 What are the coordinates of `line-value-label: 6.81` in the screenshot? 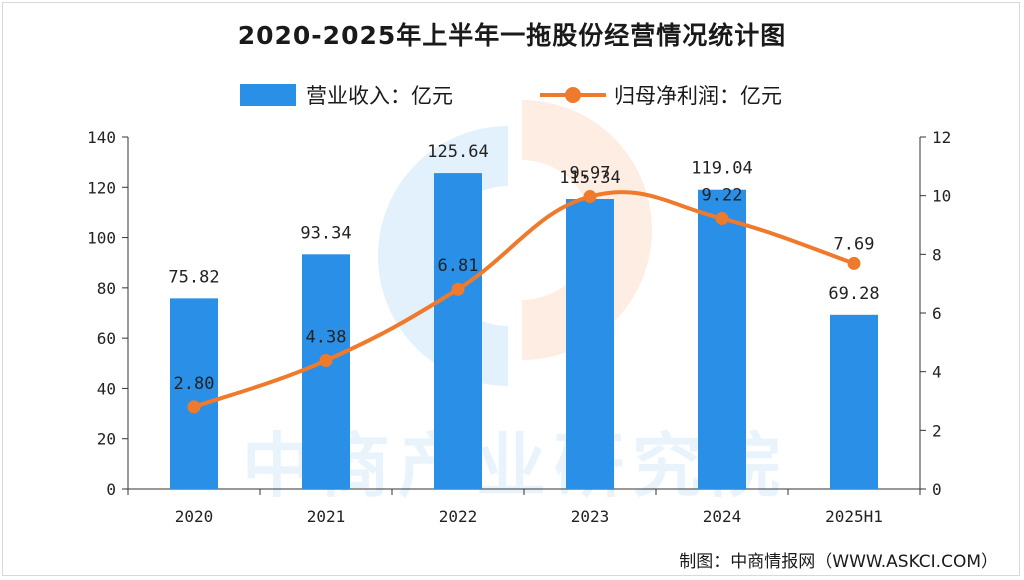 It's located at (458, 266).